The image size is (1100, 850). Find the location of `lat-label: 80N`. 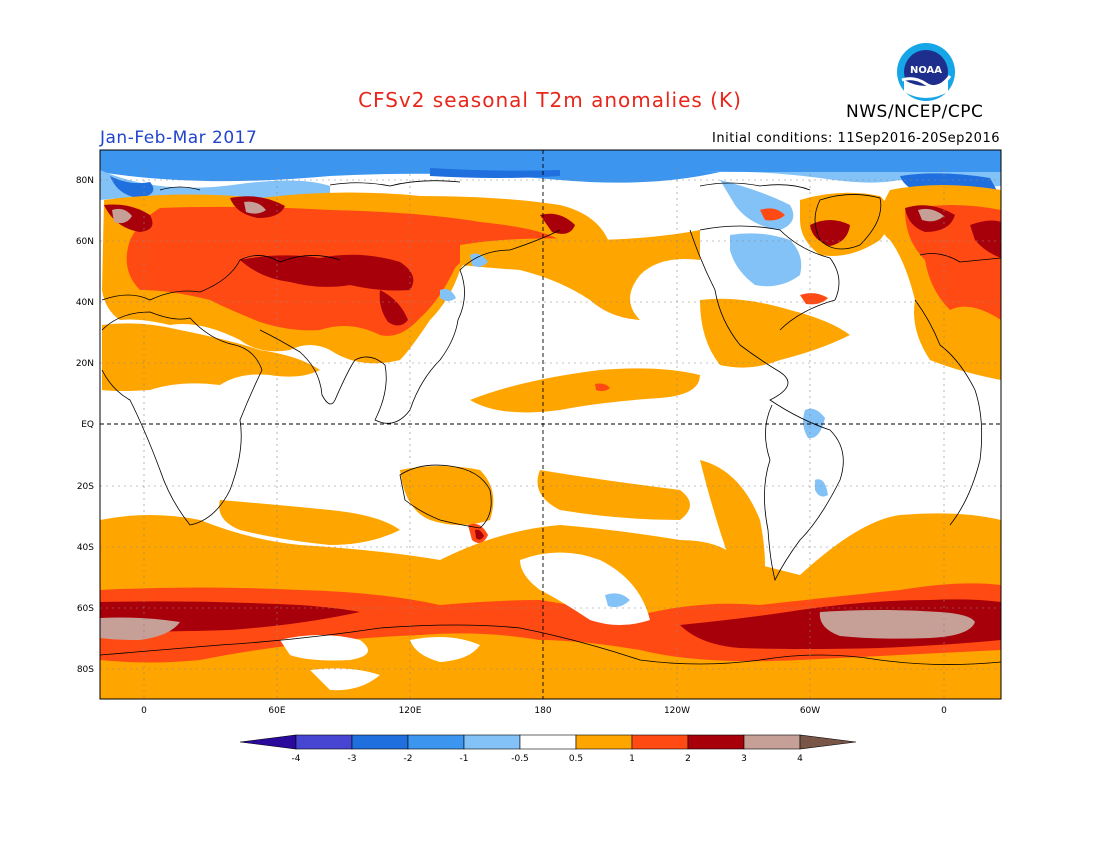

lat-label: 80N is located at coordinates (85, 181).